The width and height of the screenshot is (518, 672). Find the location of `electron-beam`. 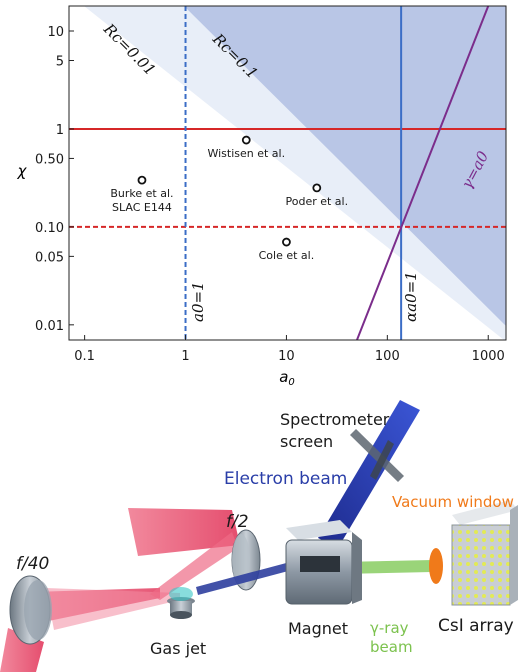

electron-beam is located at coordinates (369, 474).